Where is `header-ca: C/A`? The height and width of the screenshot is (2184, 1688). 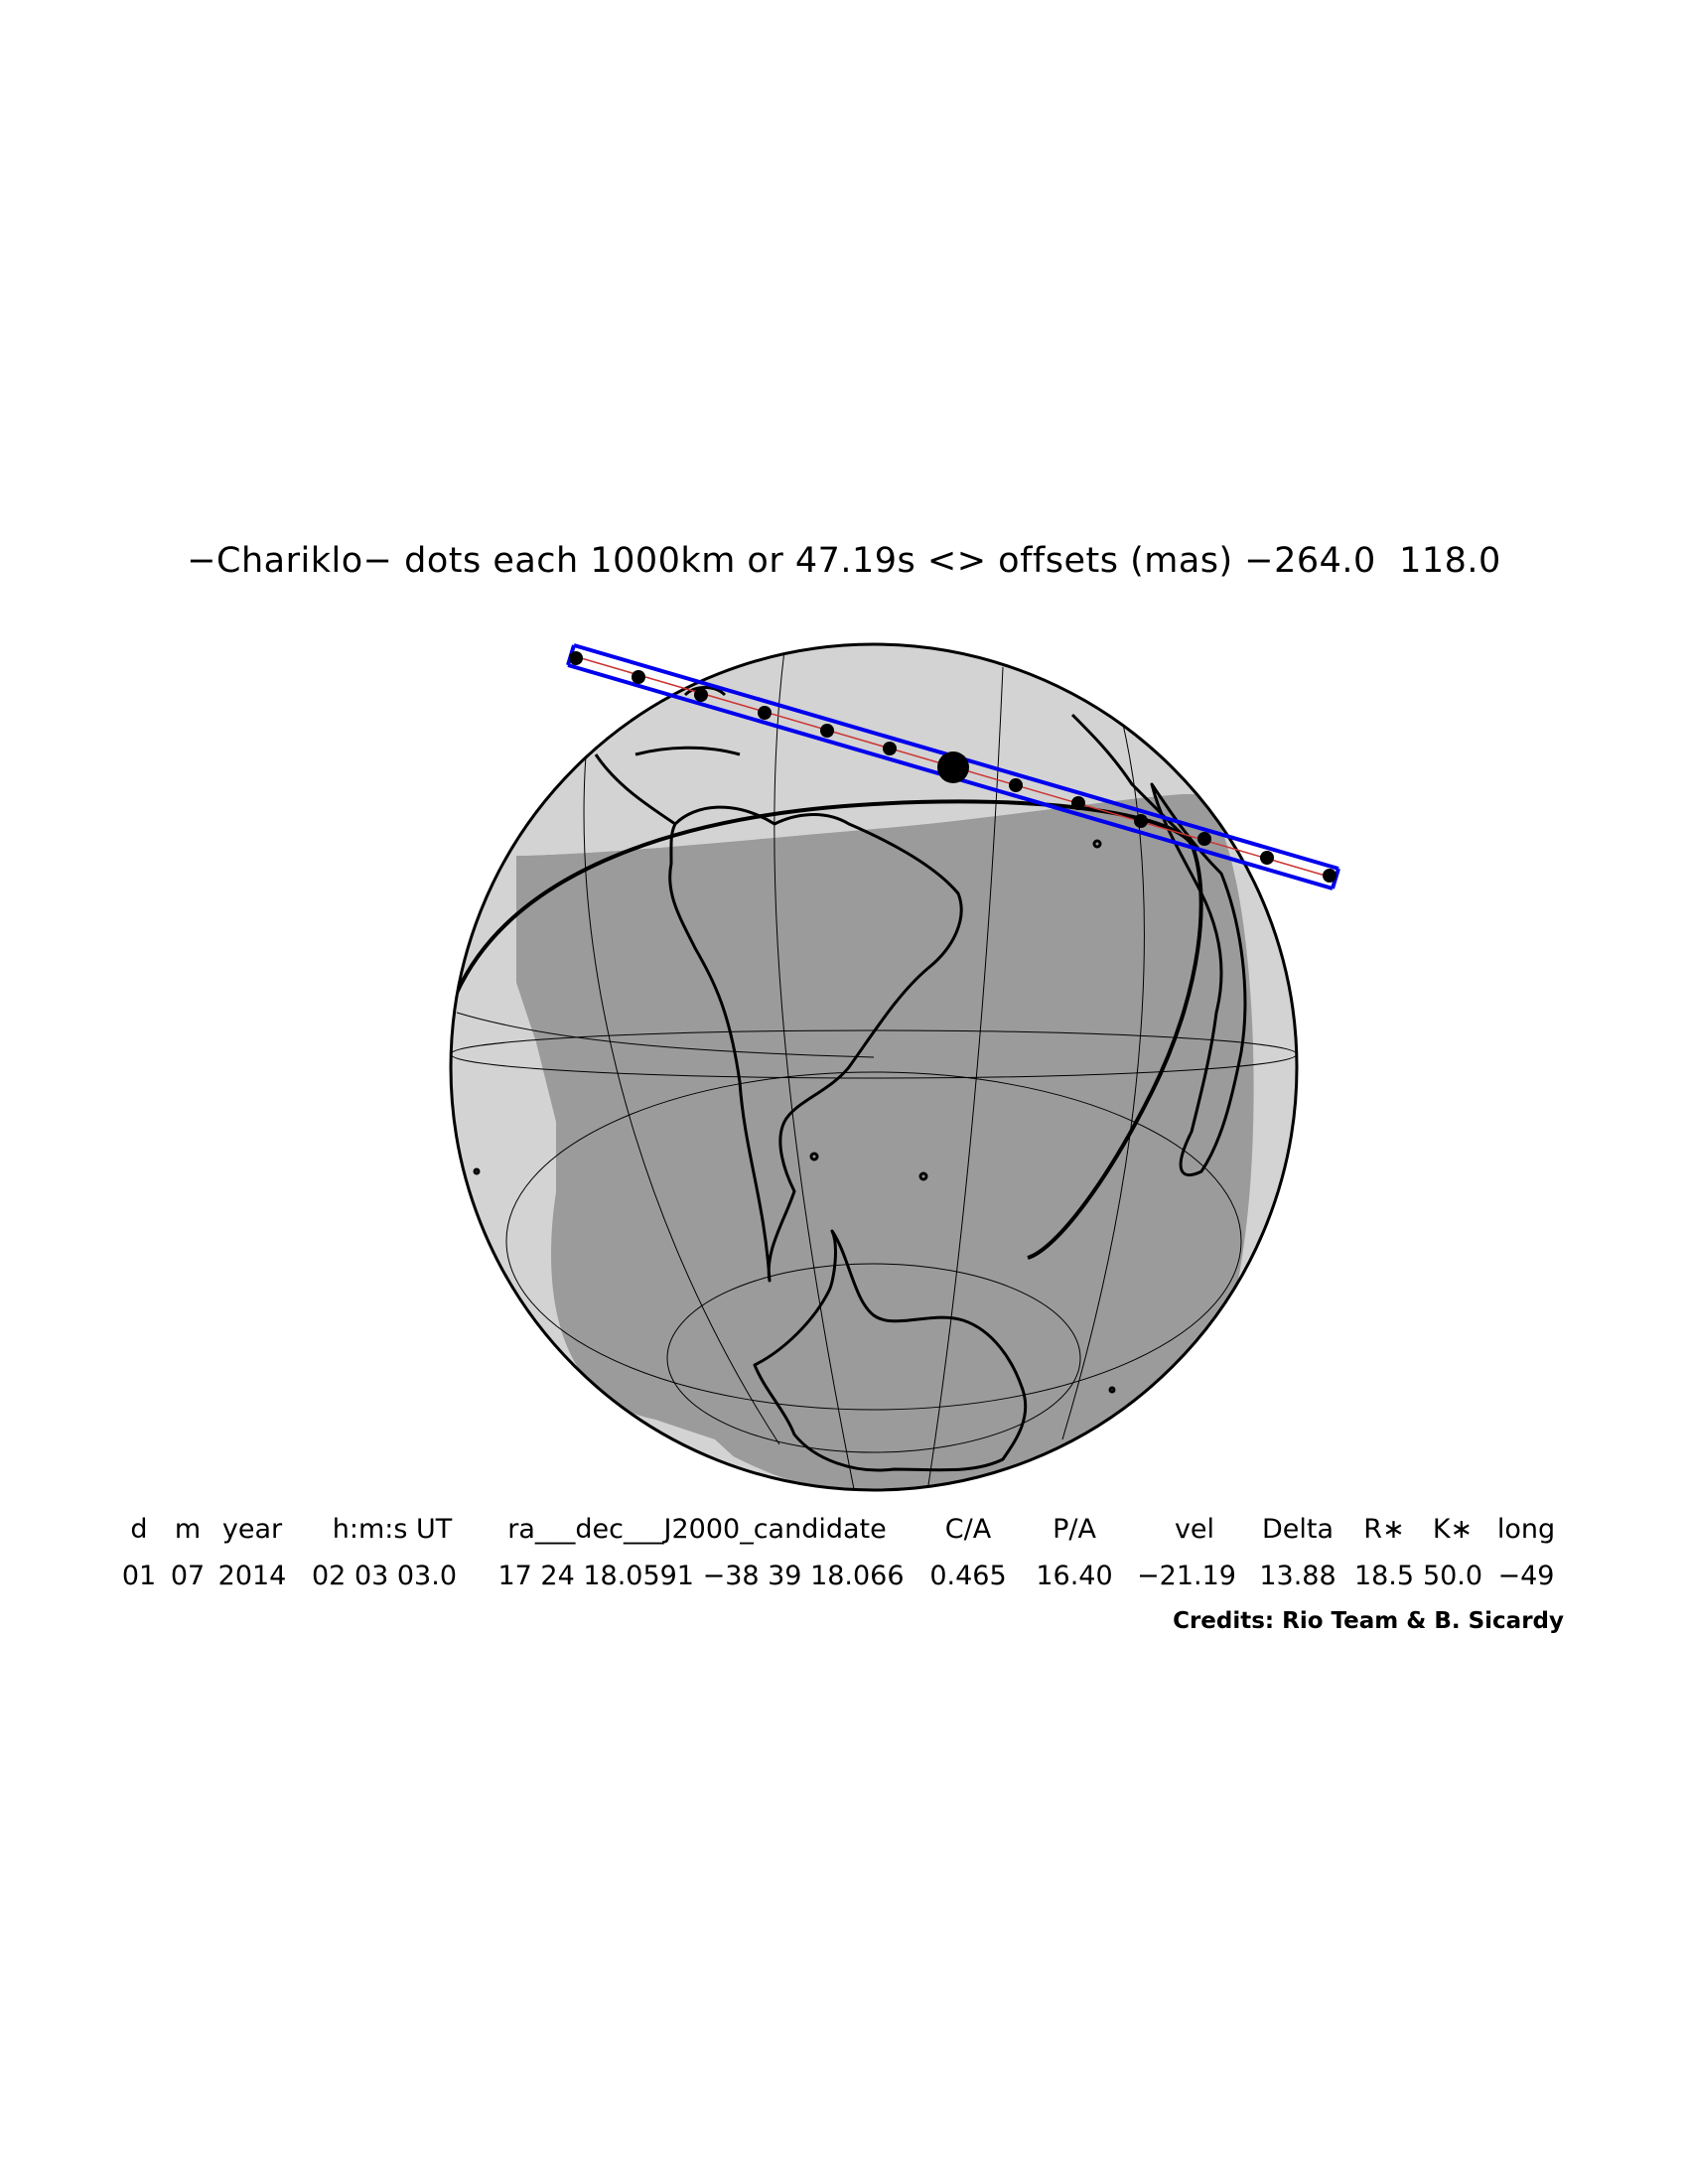
header-ca: C/A is located at coordinates (968, 1529).